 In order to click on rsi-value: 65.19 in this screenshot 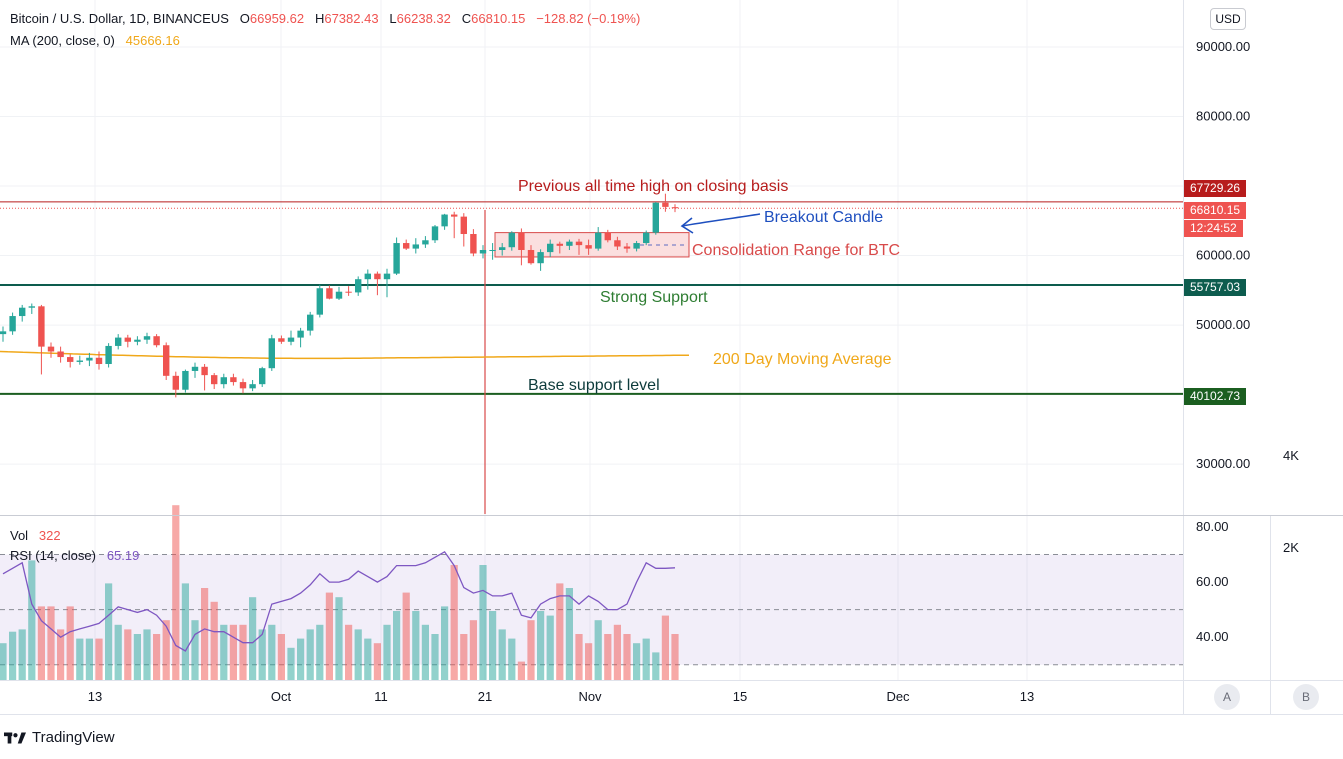, I will do `click(123, 555)`.